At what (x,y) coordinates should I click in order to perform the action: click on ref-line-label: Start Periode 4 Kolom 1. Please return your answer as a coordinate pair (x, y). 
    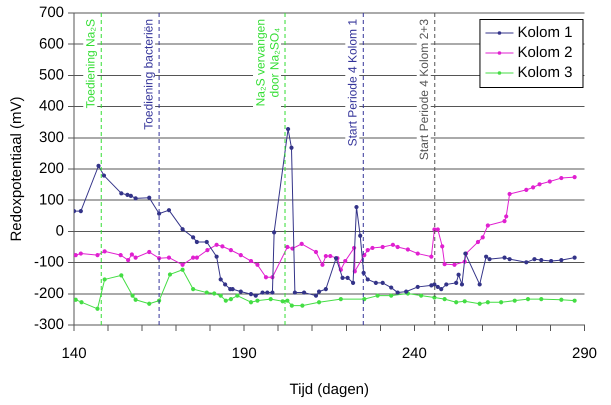
    Looking at the image, I should click on (353, 82).